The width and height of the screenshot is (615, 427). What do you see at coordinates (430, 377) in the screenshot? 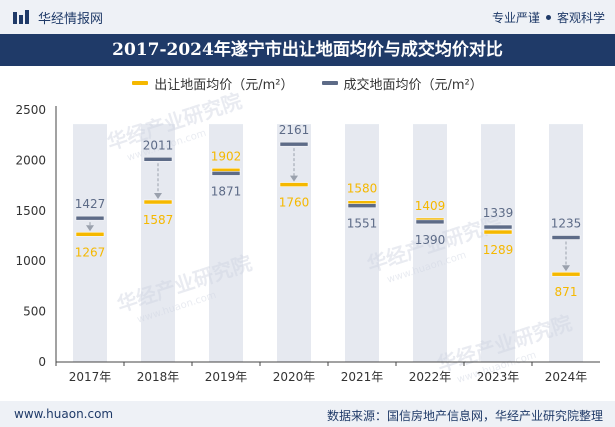
I see `x-tick-label: 2022年` at bounding box center [430, 377].